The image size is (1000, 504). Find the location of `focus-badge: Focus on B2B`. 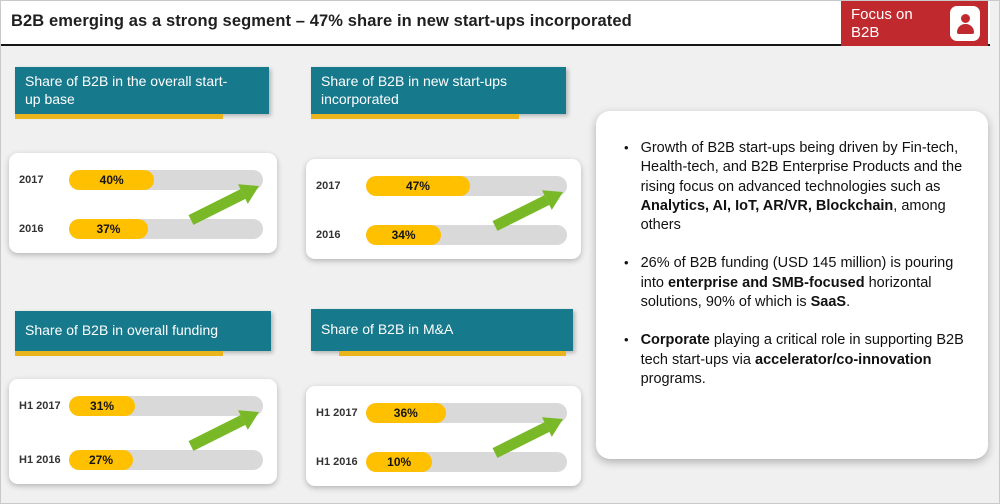

focus-badge: Focus on B2B is located at coordinates (914, 23).